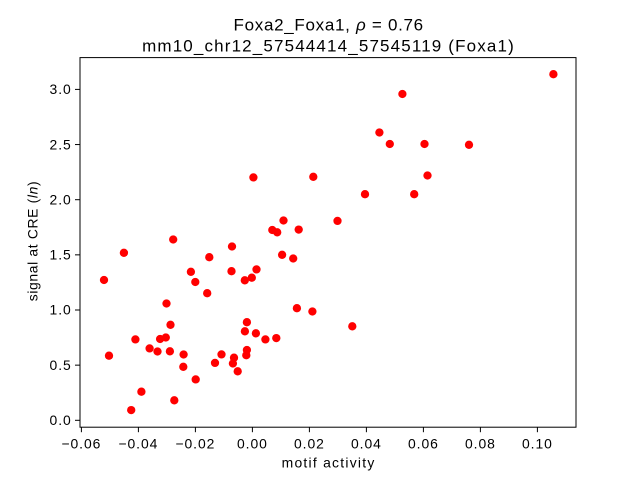  I want to click on svg-text: motif activity, so click(329, 463).